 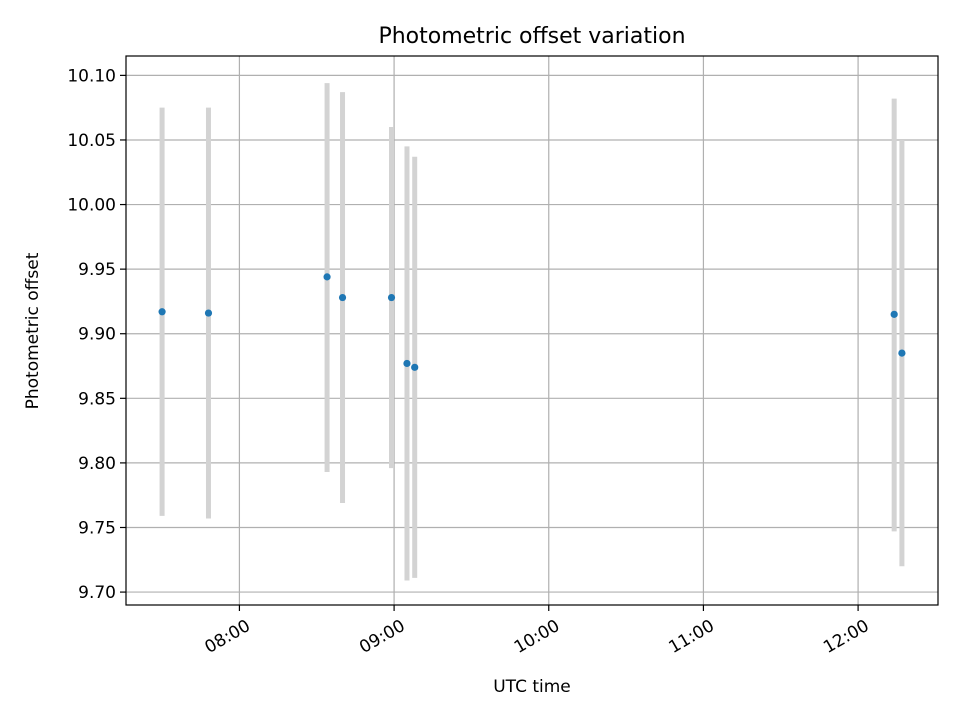 I want to click on y-tick-label: 10.00, so click(x=91, y=206).